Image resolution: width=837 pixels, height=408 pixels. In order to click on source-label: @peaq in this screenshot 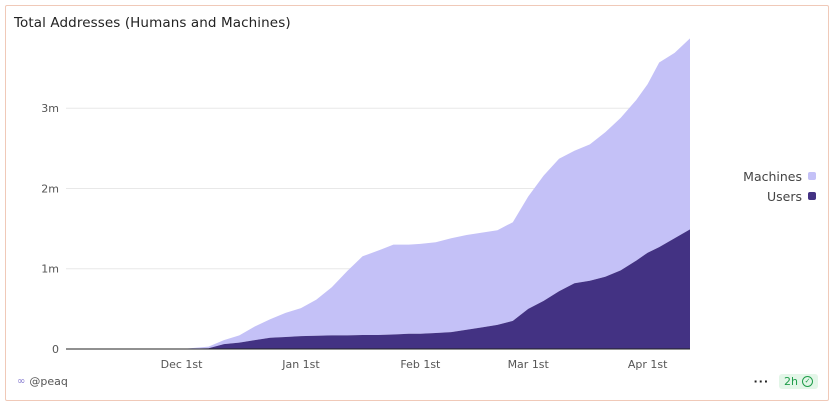, I will do `click(48, 381)`.